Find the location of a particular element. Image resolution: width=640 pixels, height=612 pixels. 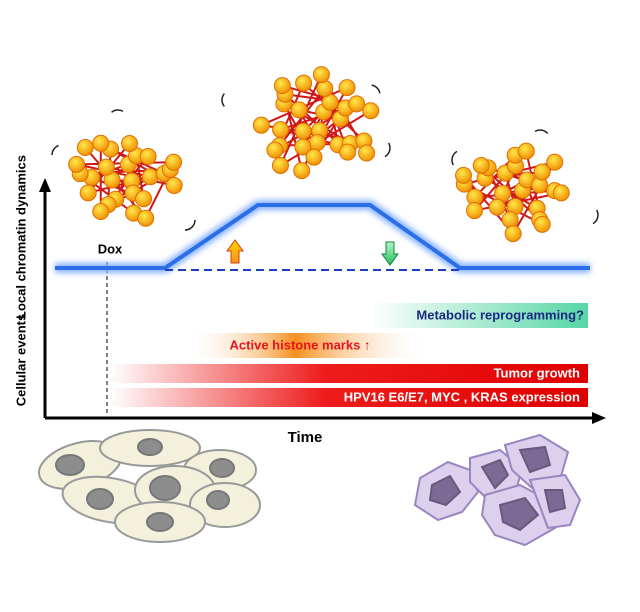

bar-label: Active histone marks ↑ is located at coordinates (300, 344).